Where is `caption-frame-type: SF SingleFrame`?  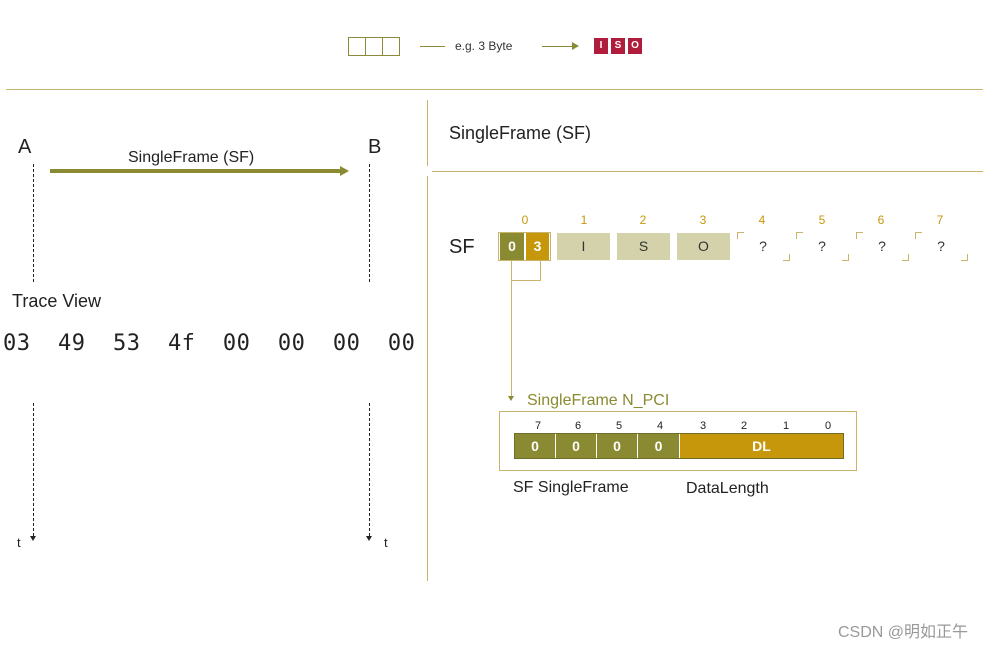
caption-frame-type: SF SingleFrame is located at coordinates (571, 487).